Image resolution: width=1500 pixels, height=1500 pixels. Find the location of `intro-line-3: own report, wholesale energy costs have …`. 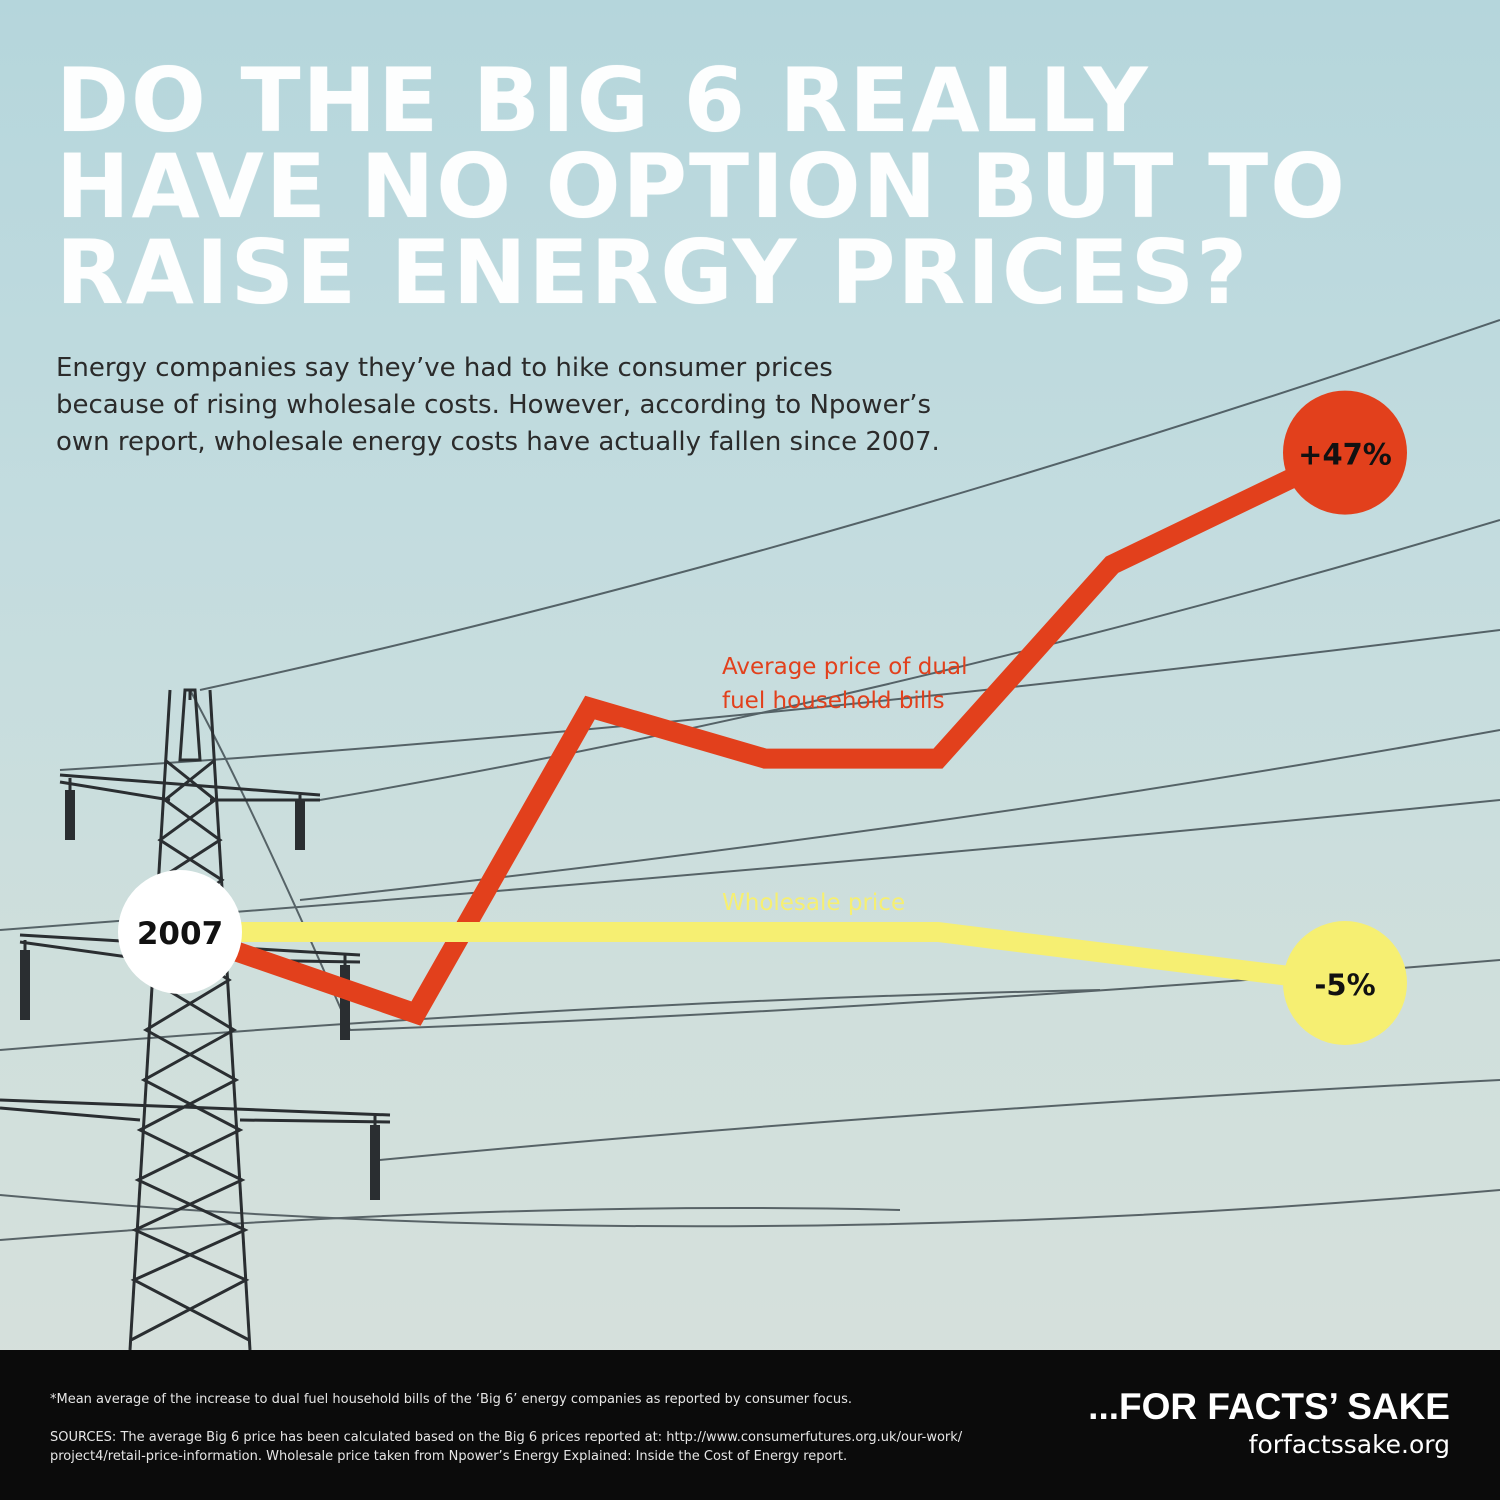

intro-line-3: own report, wholesale energy costs have … is located at coordinates (498, 442).